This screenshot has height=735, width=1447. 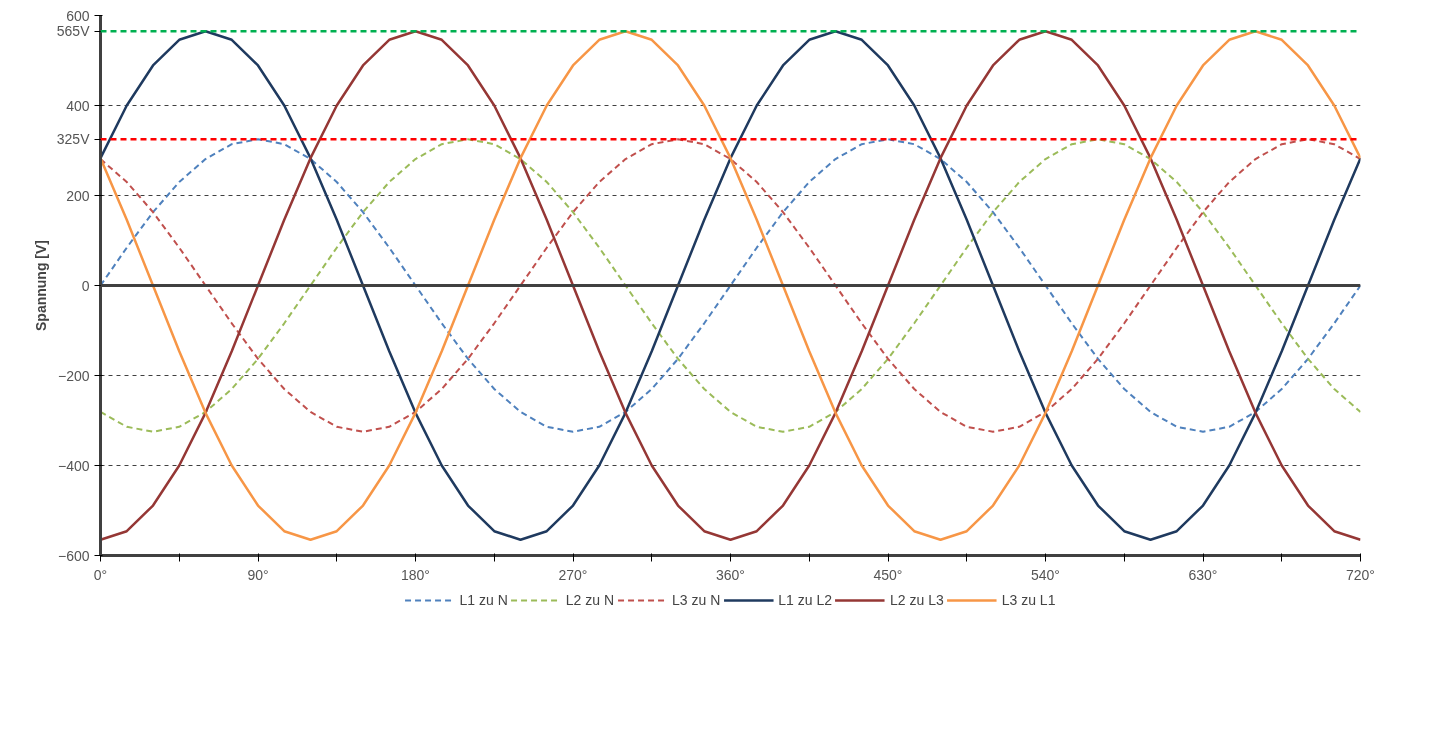 I want to click on x-tick-label: 540°, so click(x=1045, y=574).